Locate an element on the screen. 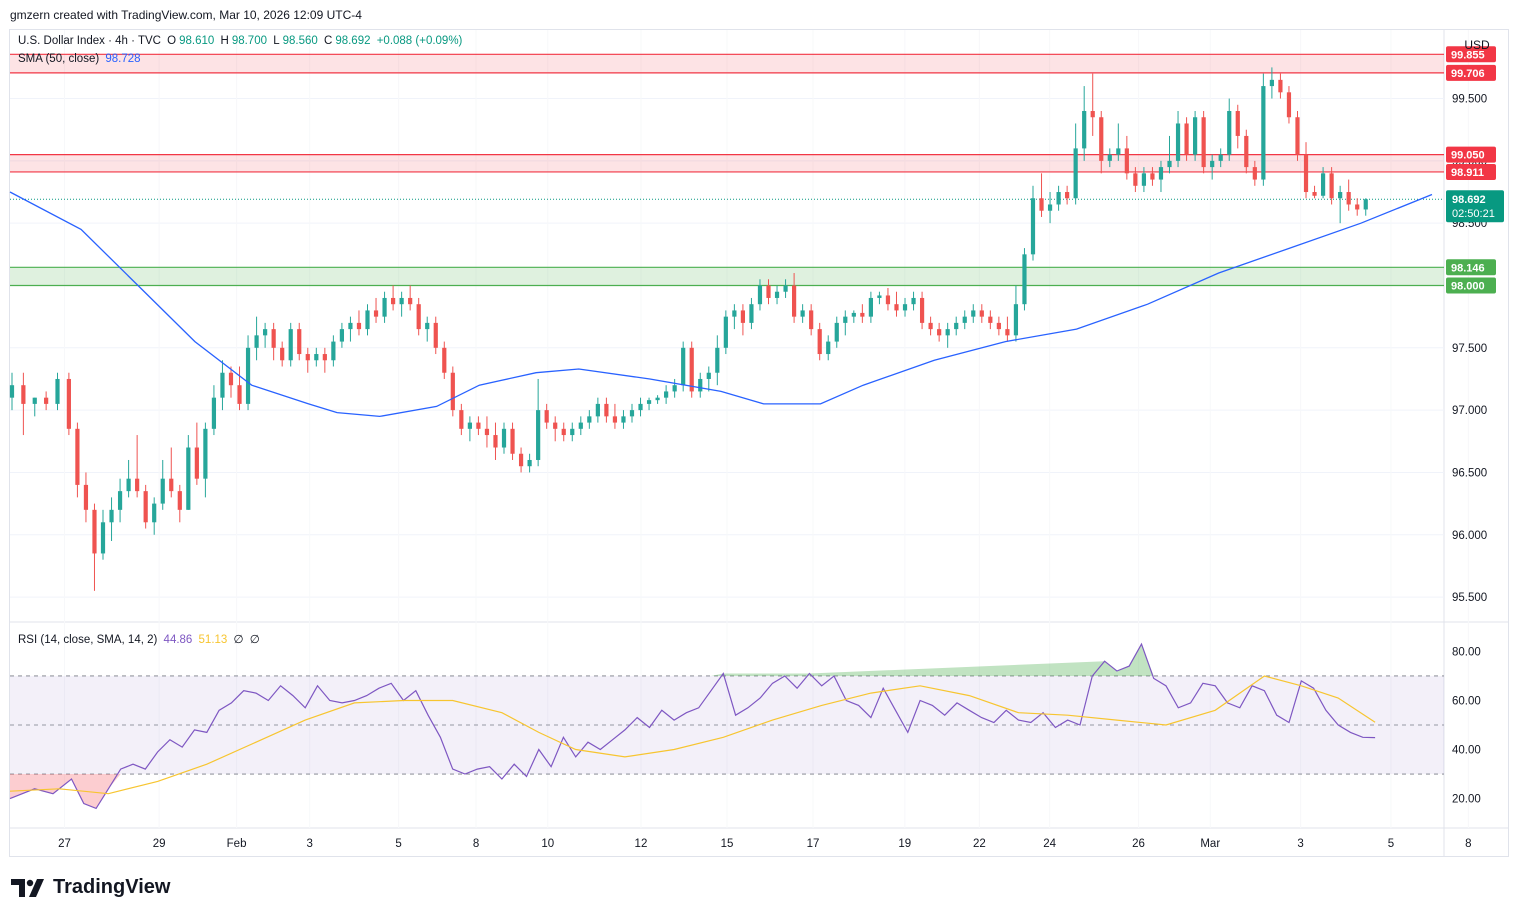  time-tick-label: 19 is located at coordinates (904, 844).